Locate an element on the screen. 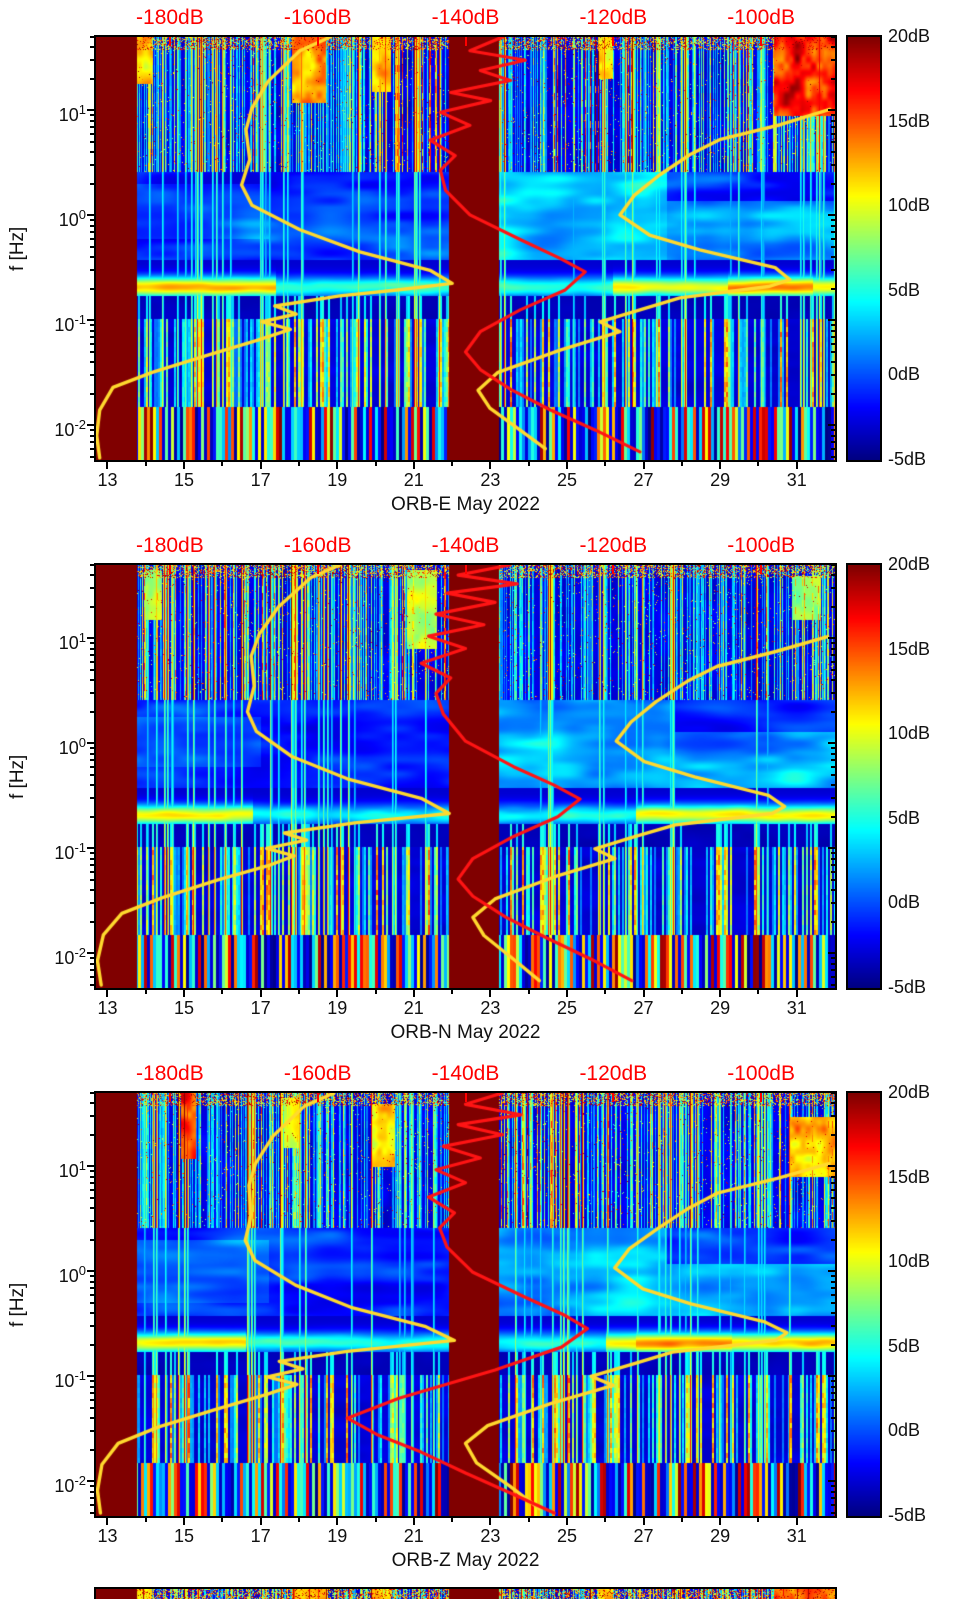 Image resolution: width=962 pixels, height=1599 pixels. x-axis-tick-label: 15 is located at coordinates (184, 1008).